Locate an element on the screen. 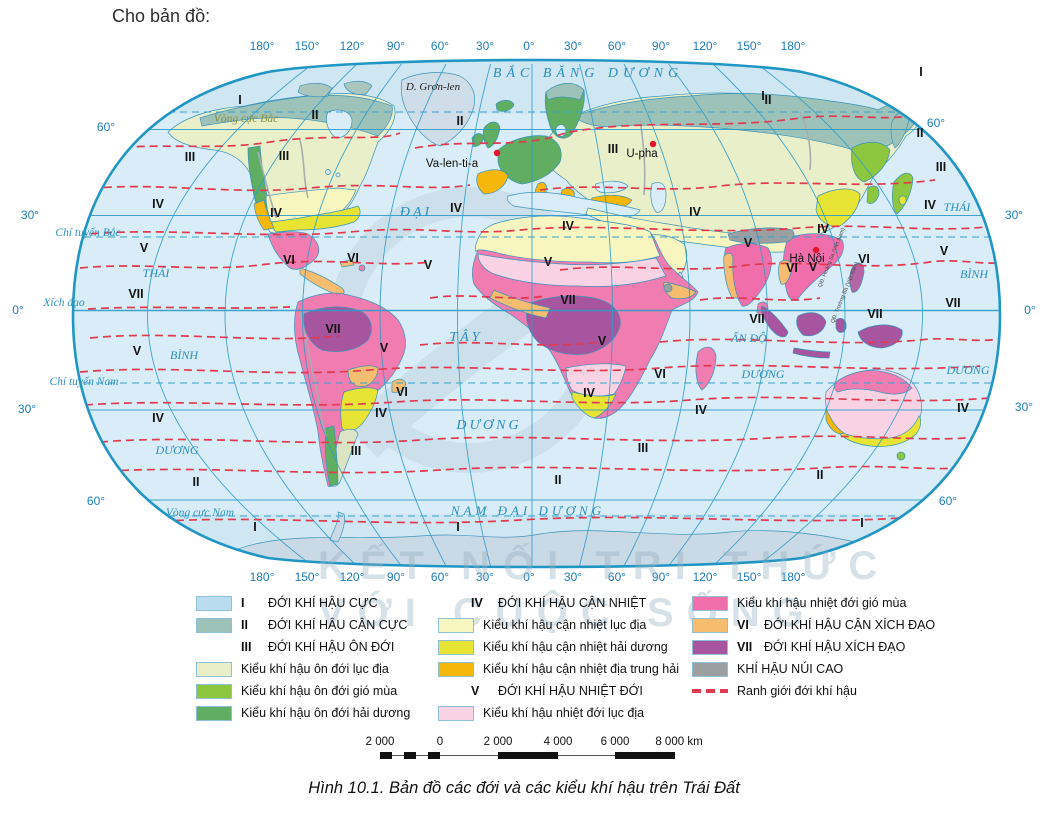  longitude-label-bottom: 0° is located at coordinates (529, 577).